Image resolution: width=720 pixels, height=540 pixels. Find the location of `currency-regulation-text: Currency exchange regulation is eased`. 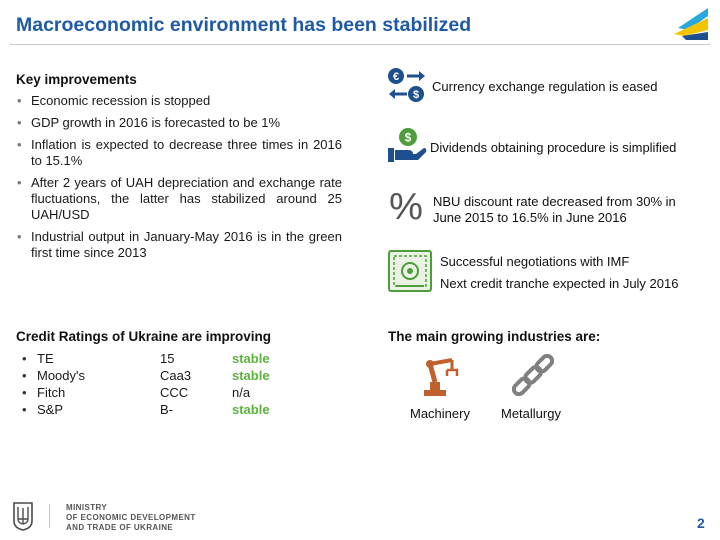

currency-regulation-text: Currency exchange regulation is eased is located at coordinates (545, 86).